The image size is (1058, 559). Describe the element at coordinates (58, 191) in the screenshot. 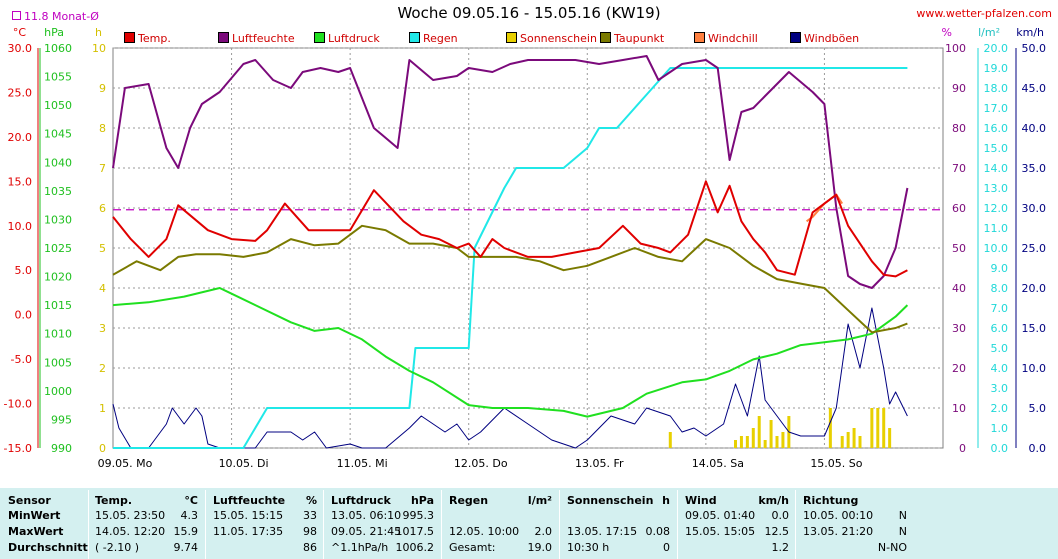

I see `pressure-axis-tick: 1035` at that location.